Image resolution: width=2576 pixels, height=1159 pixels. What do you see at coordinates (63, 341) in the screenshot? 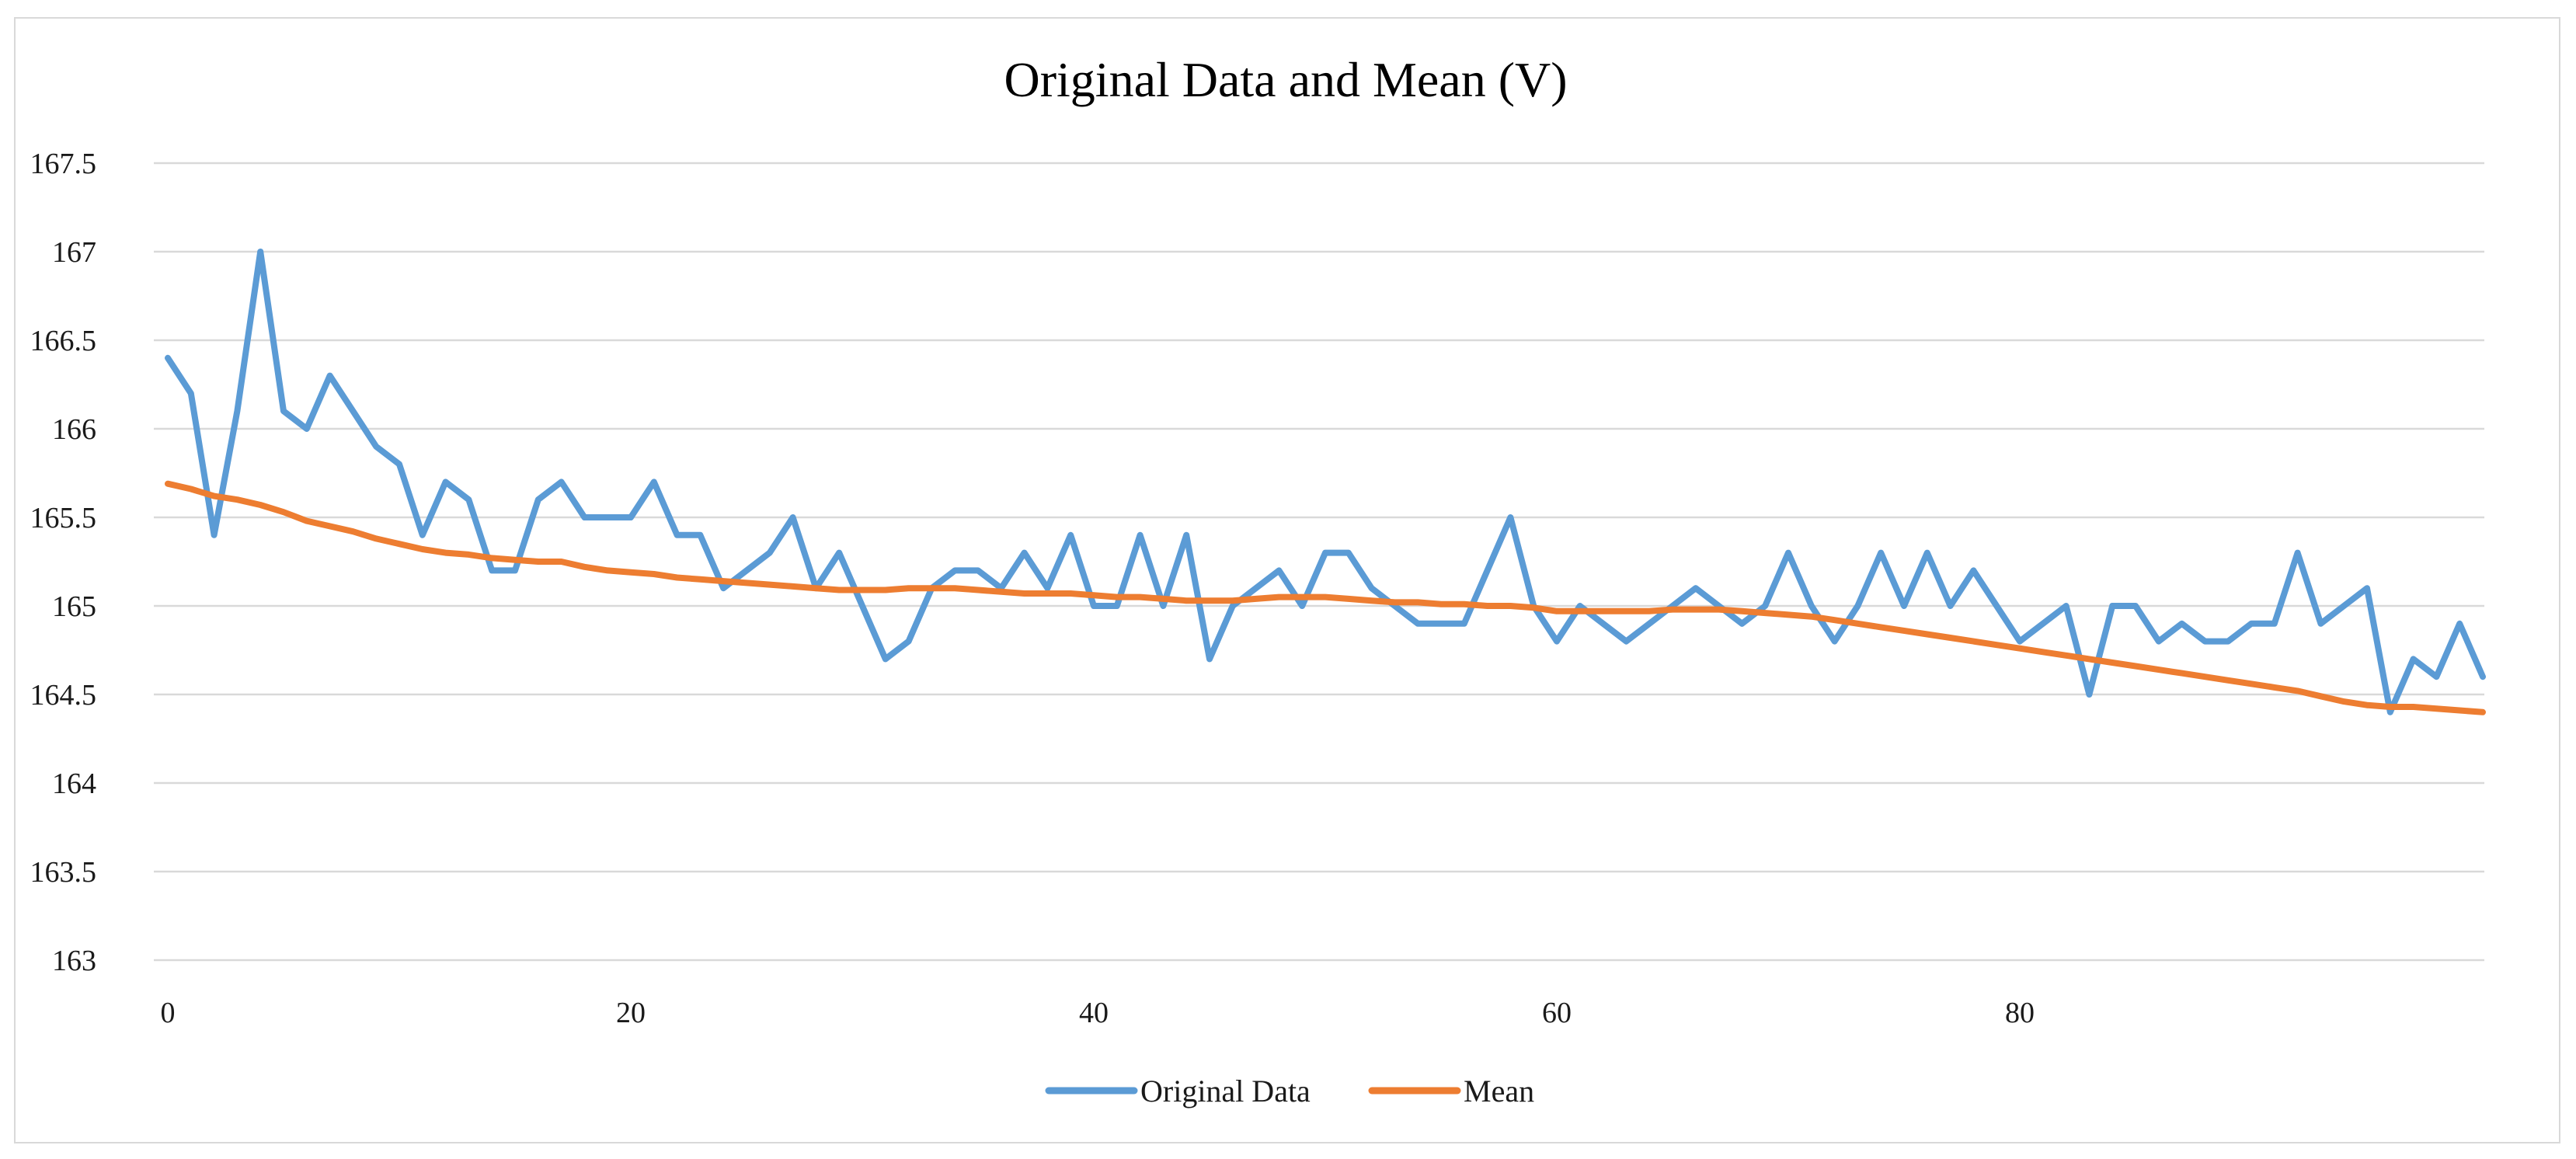
I see `y-tick-label: 166.5` at bounding box center [63, 341].